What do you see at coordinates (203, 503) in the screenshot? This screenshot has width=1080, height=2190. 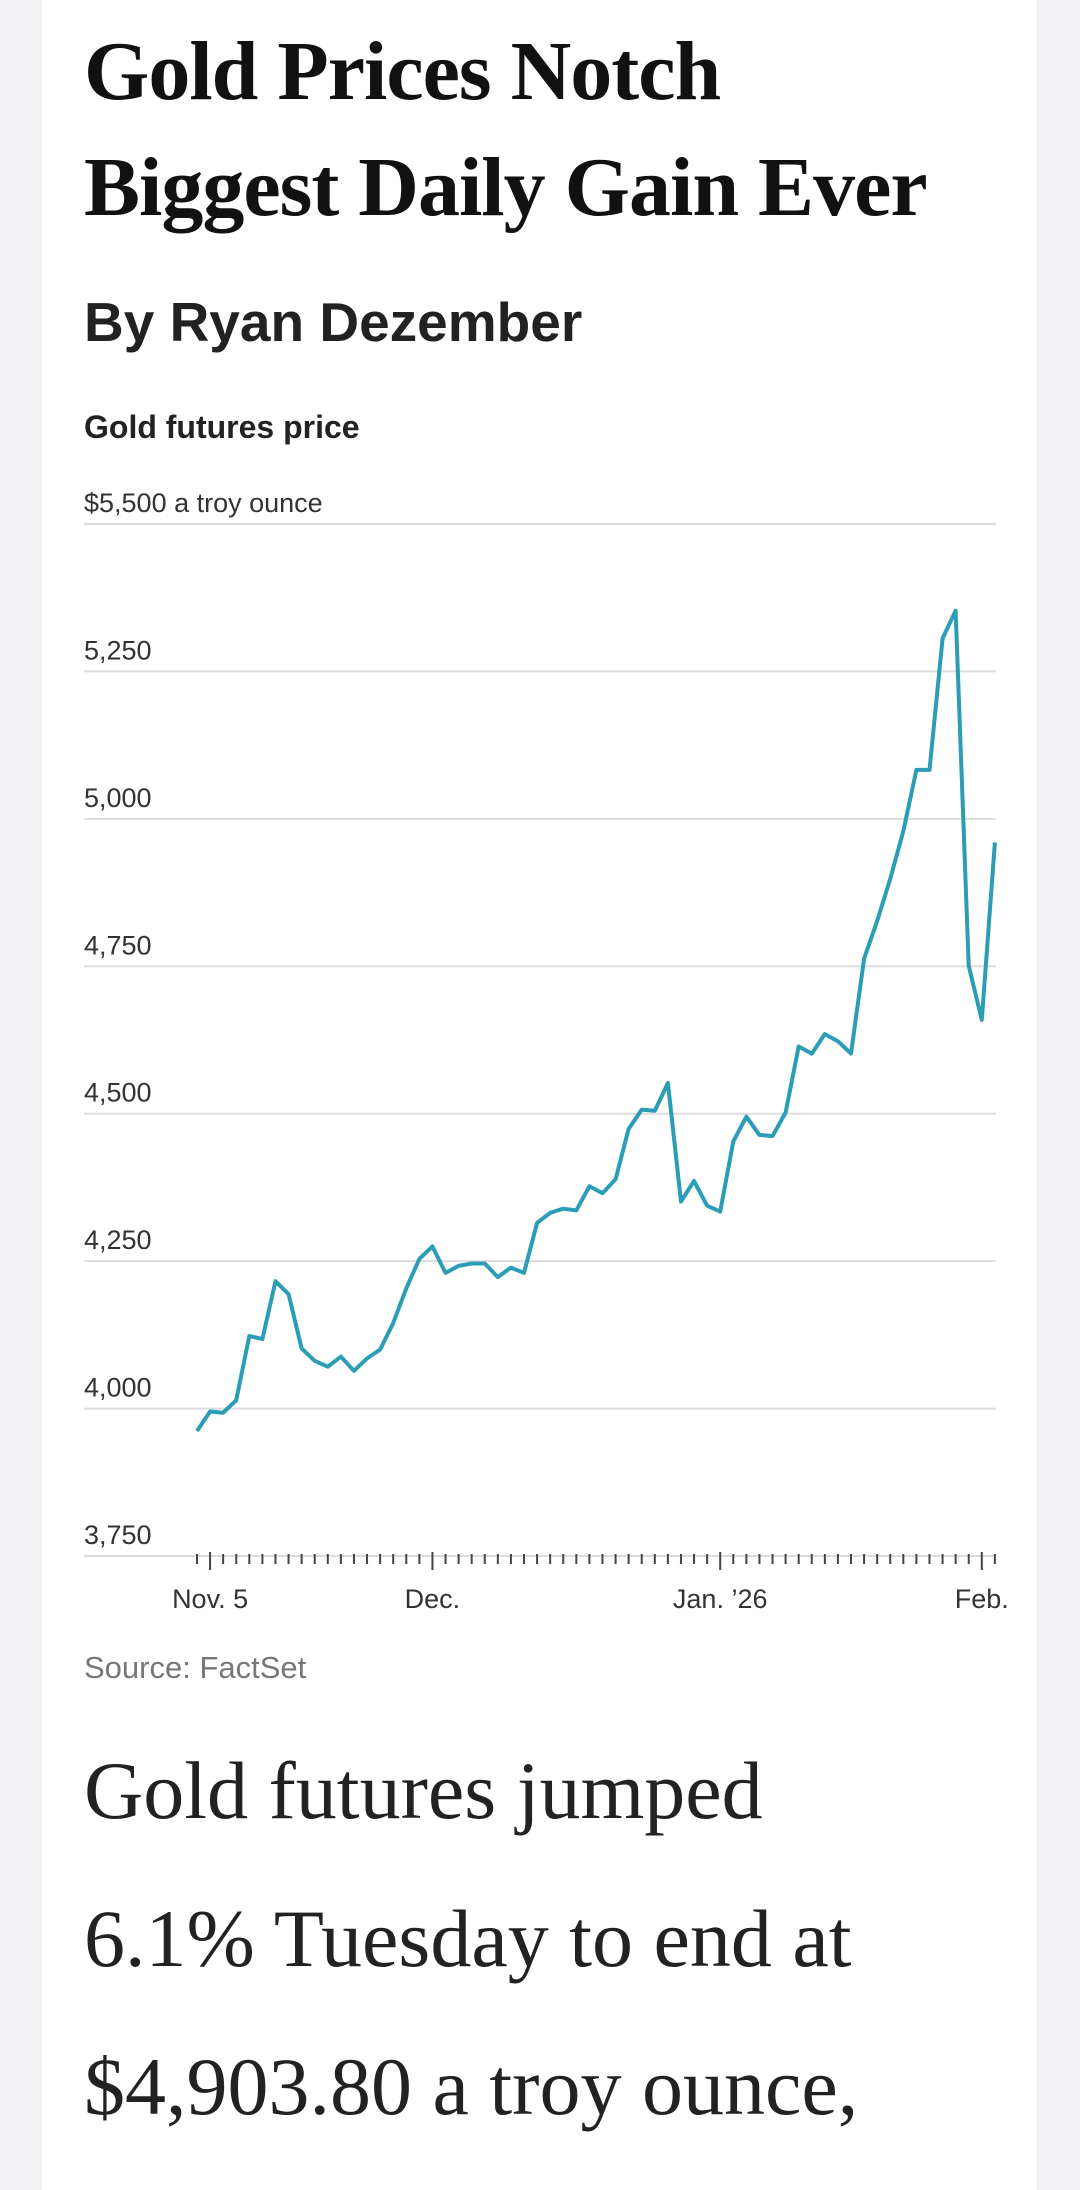 I see `y-tick-label: $5,500 a troy ounce` at bounding box center [203, 503].